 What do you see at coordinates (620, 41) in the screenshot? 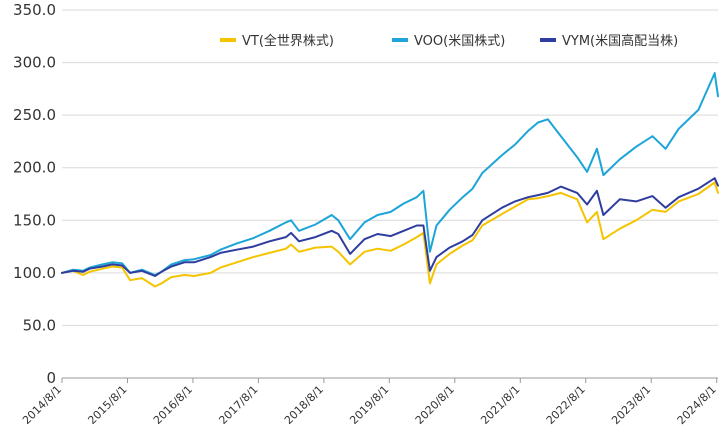
I see `legend-label: VYM(米国高配当株)` at bounding box center [620, 41].